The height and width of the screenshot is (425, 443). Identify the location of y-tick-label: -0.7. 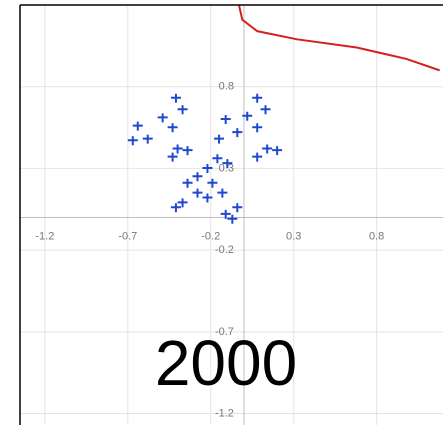
(224, 332).